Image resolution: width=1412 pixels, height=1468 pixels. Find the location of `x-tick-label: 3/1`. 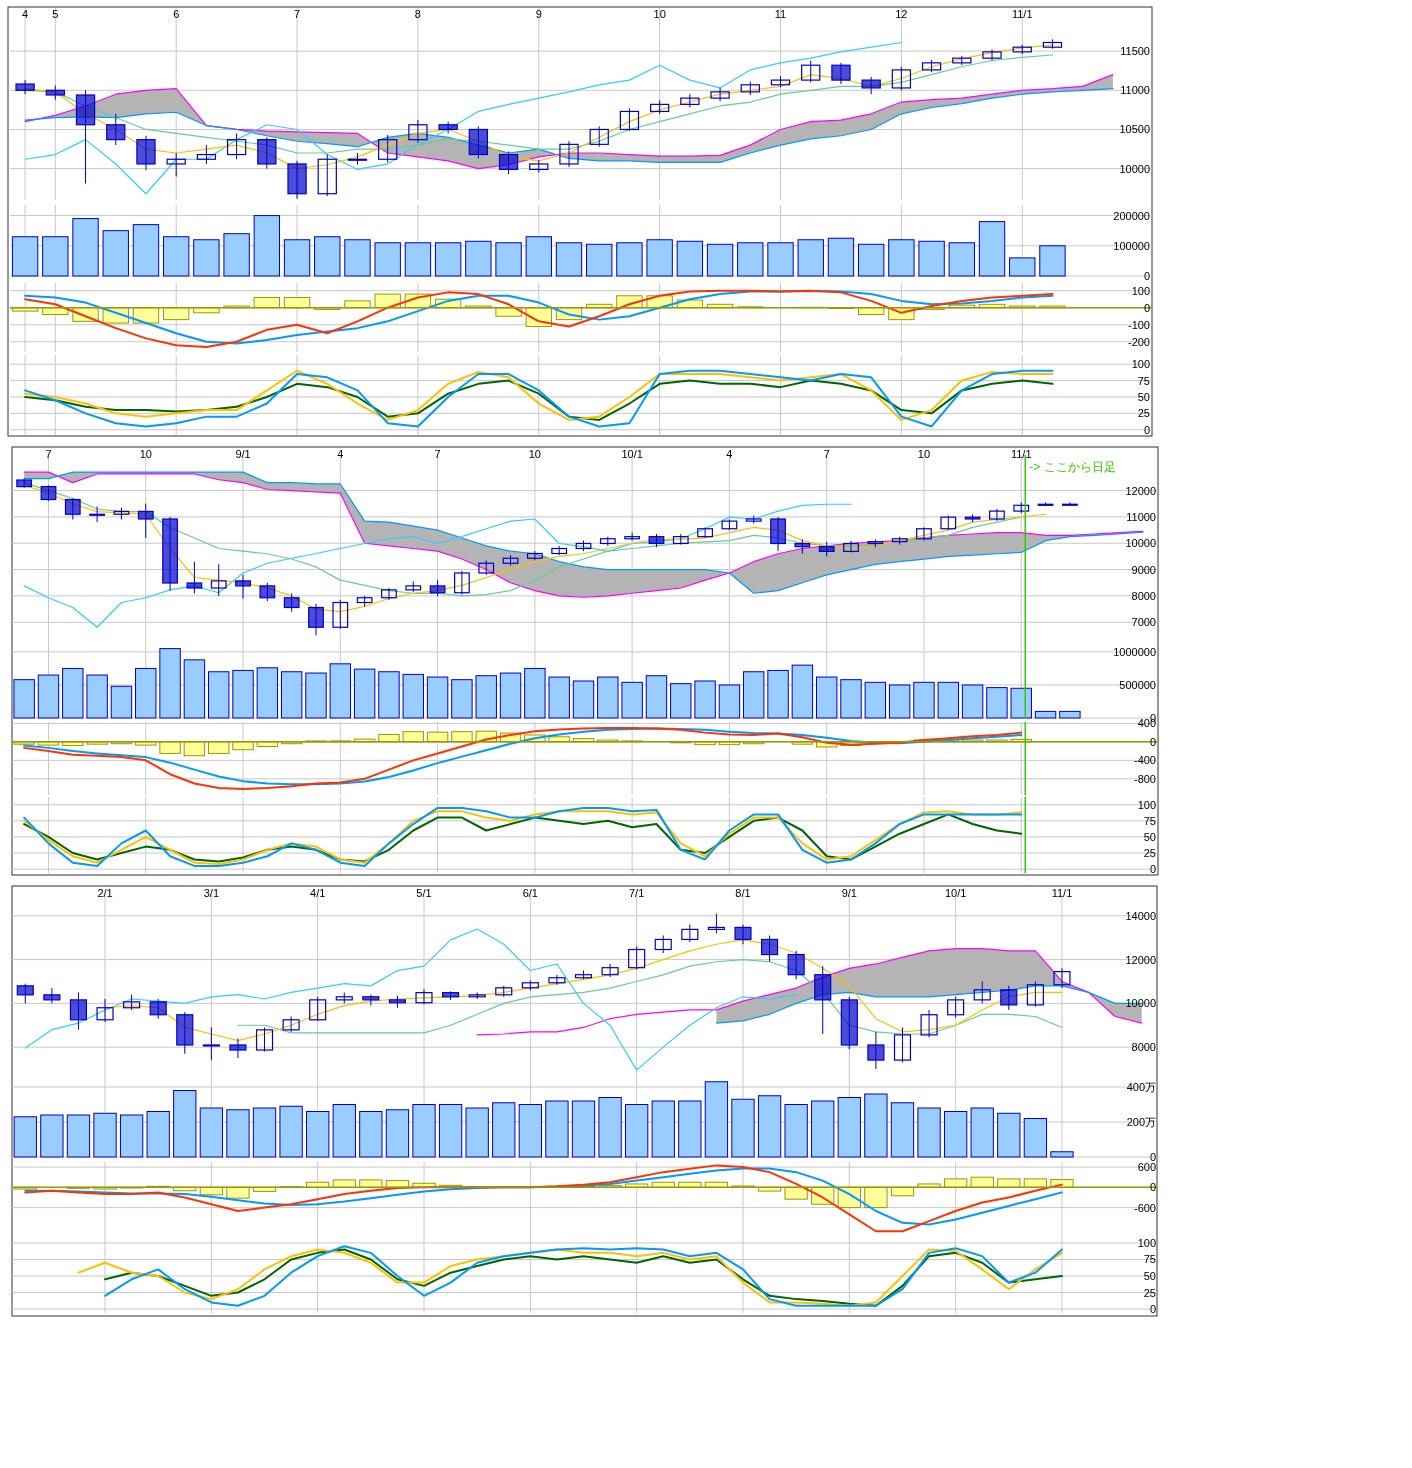

x-tick-label: 3/1 is located at coordinates (211, 893).